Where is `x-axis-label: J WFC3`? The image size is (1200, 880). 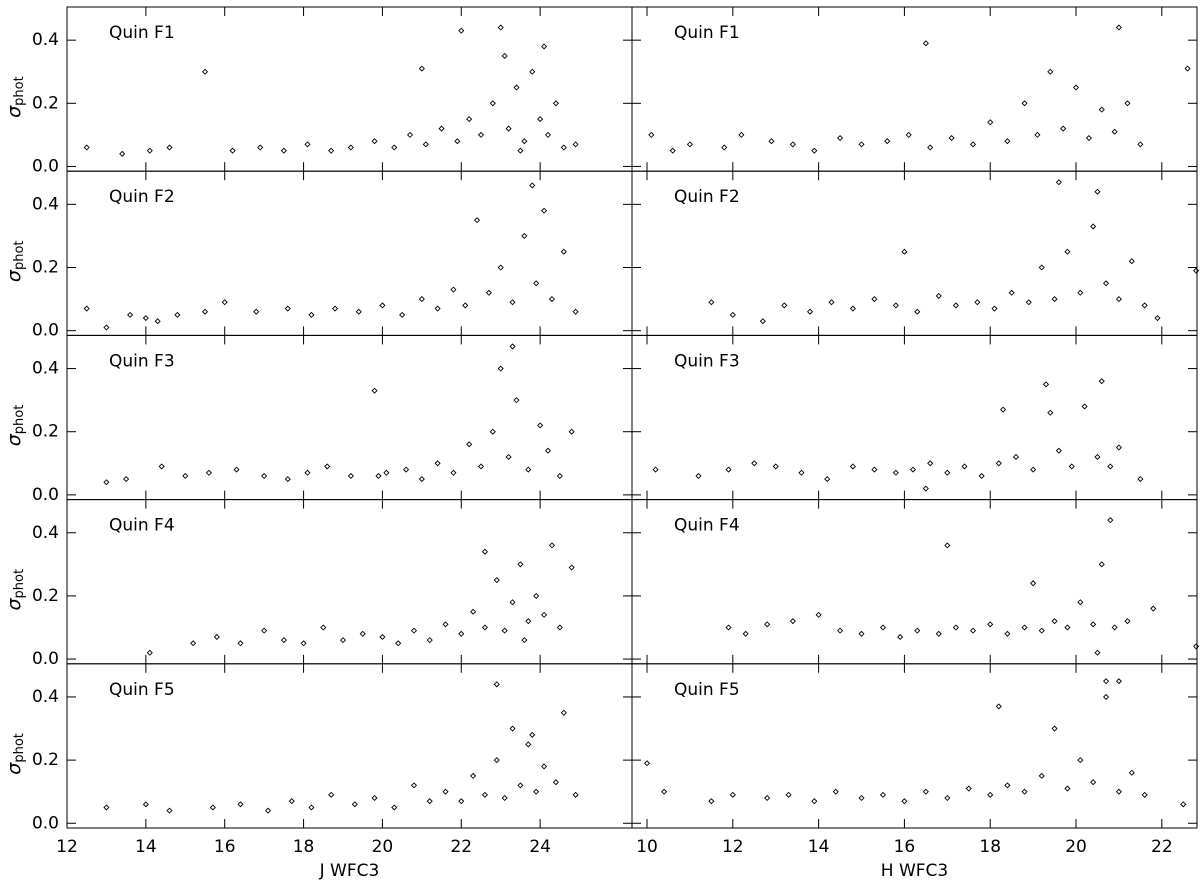 x-axis-label: J WFC3 is located at coordinates (349, 870).